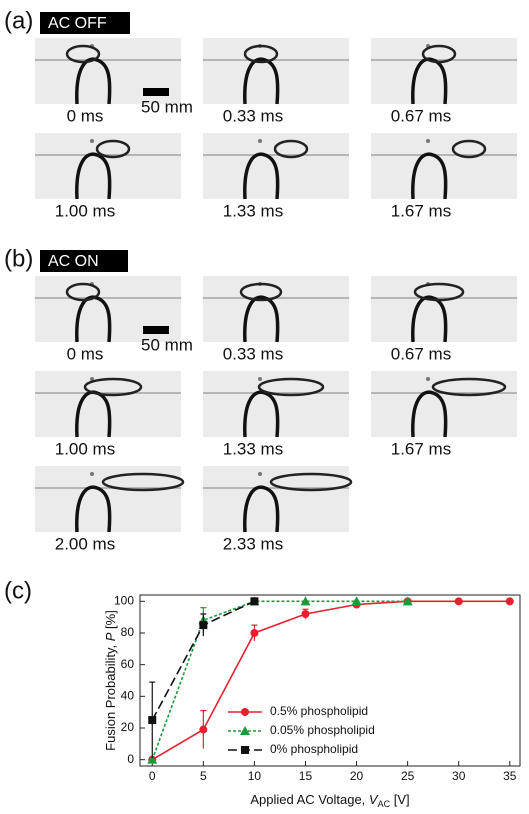 This screenshot has height=814, width=529. Describe the element at coordinates (18, 590) in the screenshot. I see `panel-label: (c)` at that location.